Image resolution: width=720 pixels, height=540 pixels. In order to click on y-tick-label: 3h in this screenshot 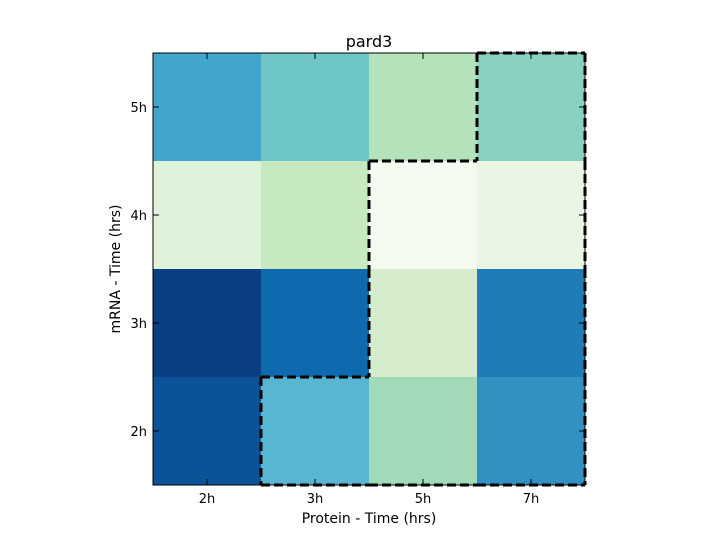, I will do `click(138, 324)`.